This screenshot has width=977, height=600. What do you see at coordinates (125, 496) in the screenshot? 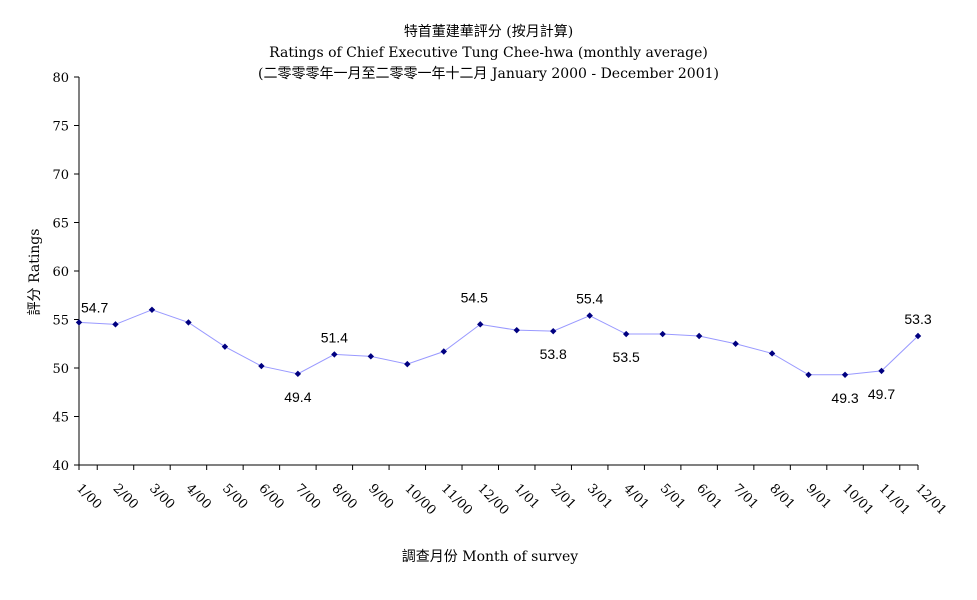
I see `x-tick-label: 2/00` at bounding box center [125, 496].